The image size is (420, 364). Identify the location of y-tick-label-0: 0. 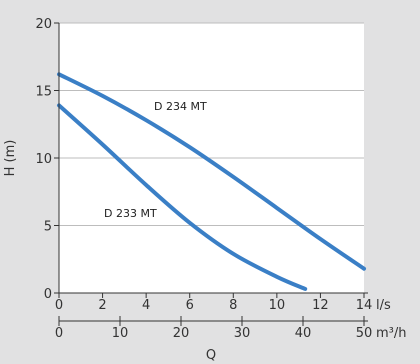
(48, 294).